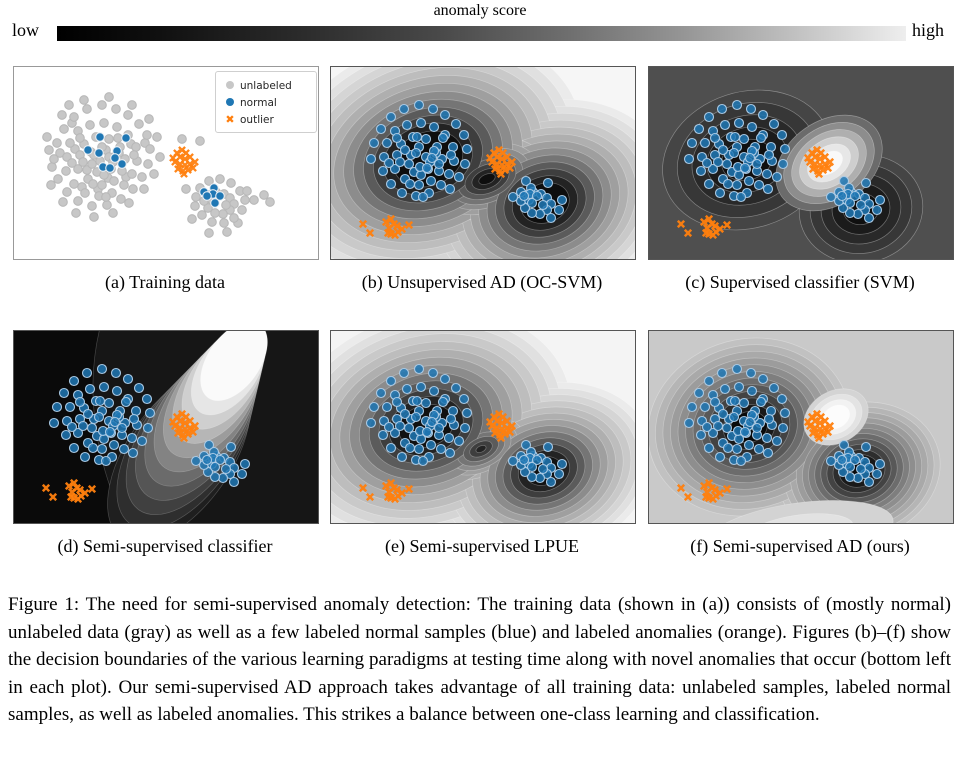 The width and height of the screenshot is (960, 760). What do you see at coordinates (258, 102) in the screenshot?
I see `legend-label-normal: normal` at bounding box center [258, 102].